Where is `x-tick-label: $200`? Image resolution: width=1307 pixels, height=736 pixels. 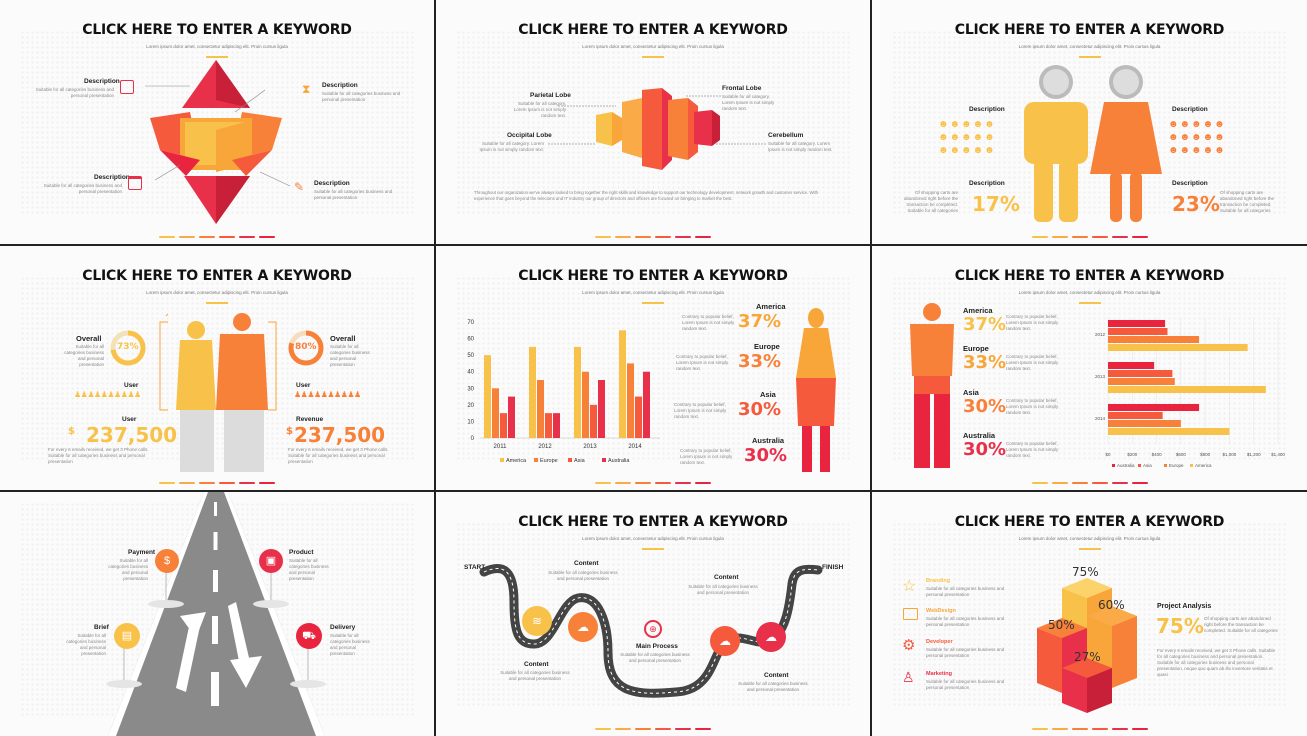
x-tick-label: $200 is located at coordinates (1132, 454).